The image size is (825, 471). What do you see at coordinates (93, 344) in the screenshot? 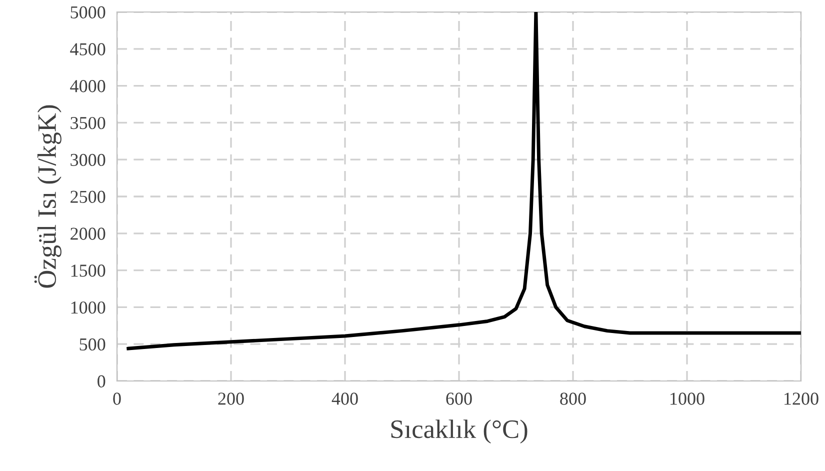
I see `y-tick-label: 500` at bounding box center [93, 344].